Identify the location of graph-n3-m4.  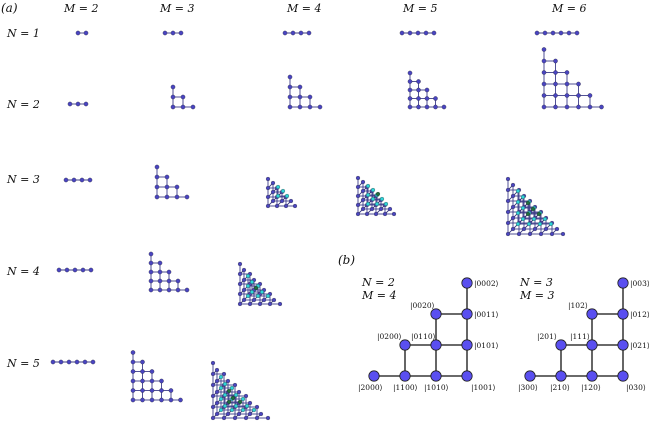
(281, 192).